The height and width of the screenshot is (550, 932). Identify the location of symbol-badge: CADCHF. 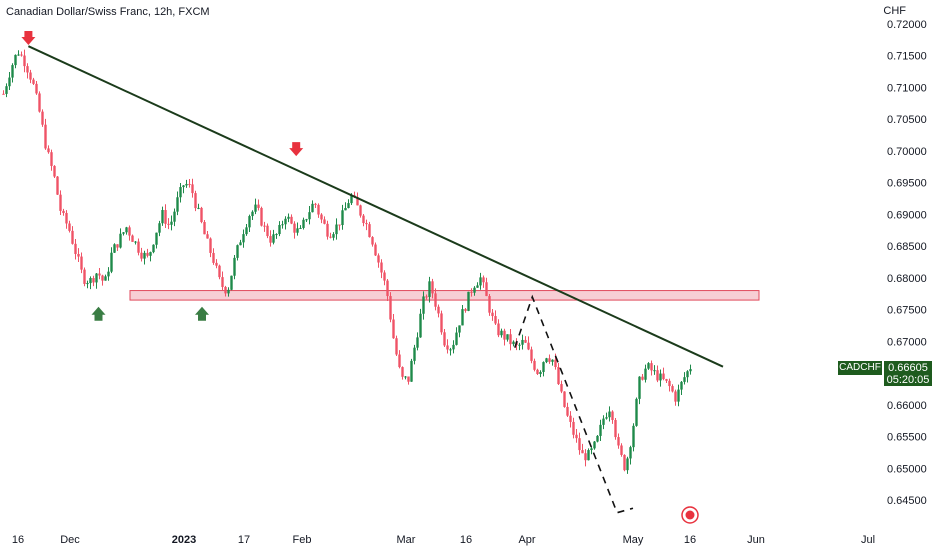
(860, 368).